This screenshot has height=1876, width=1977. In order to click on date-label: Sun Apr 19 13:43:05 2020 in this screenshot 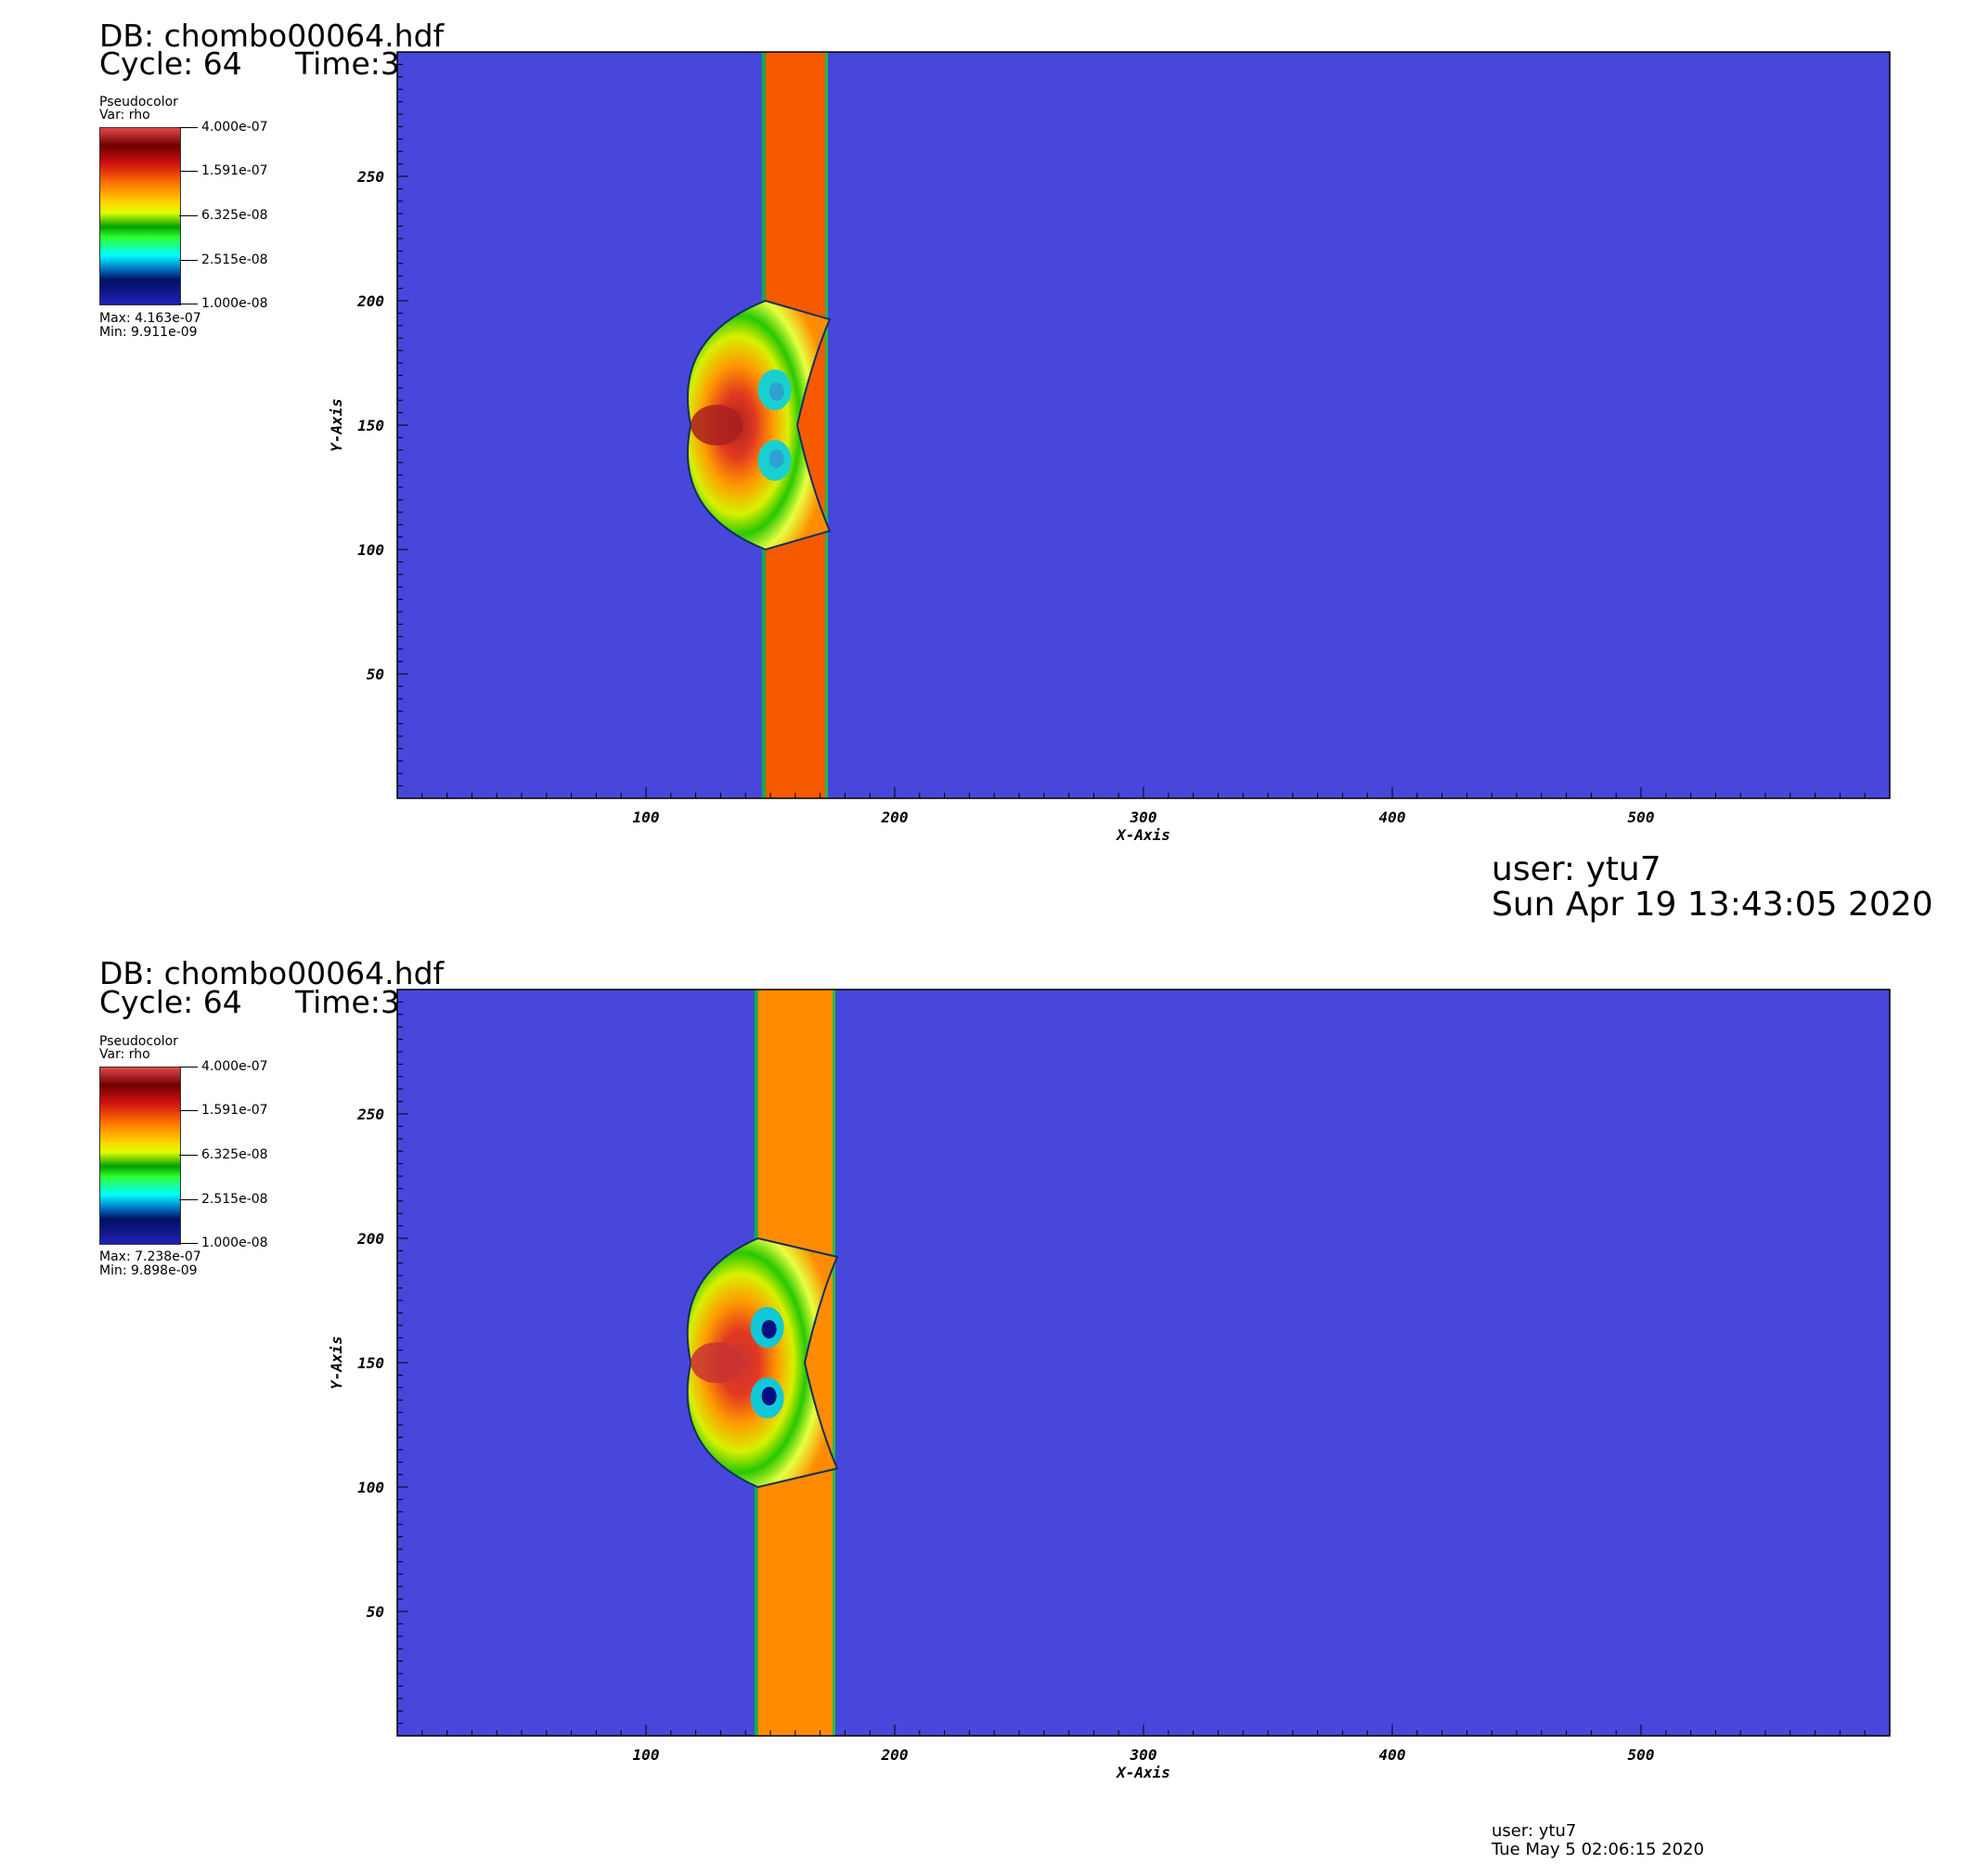, I will do `click(1712, 905)`.